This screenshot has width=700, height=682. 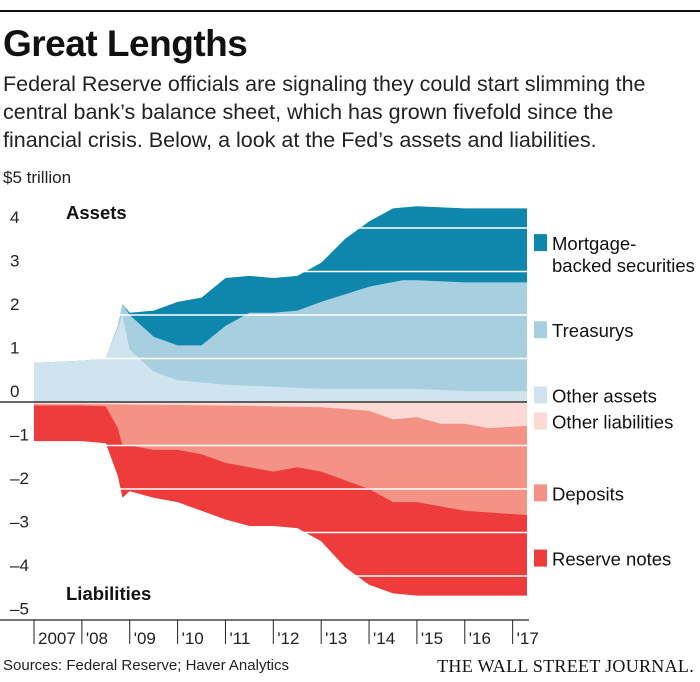 I want to click on legend-label-line: Other assets, so click(x=604, y=395).